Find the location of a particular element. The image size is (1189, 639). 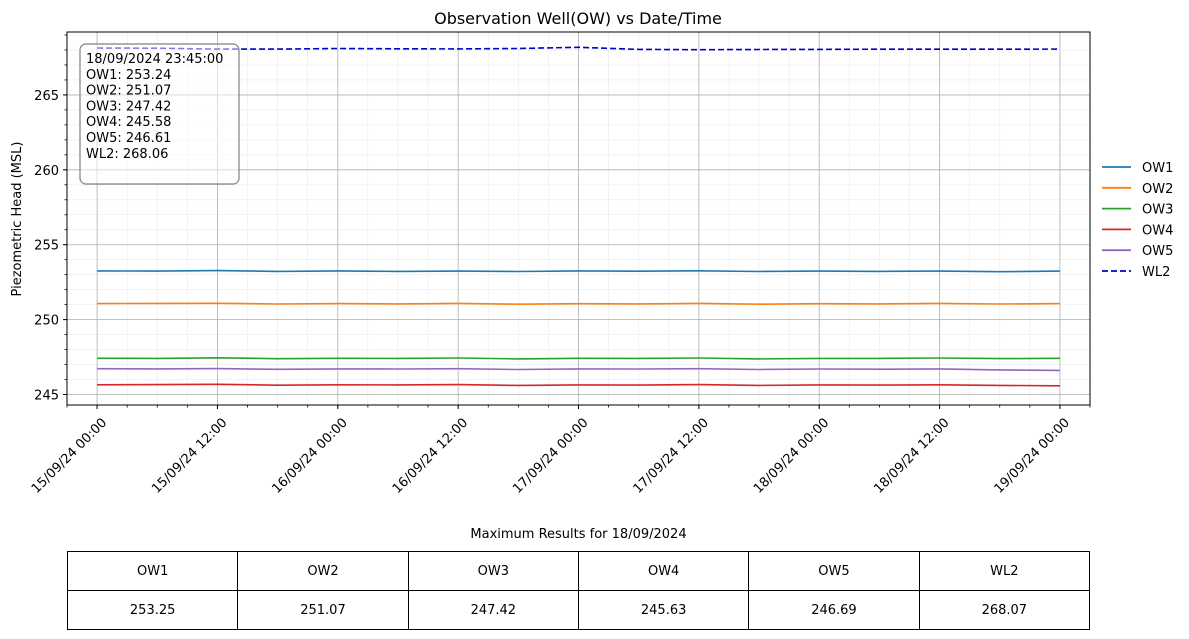

annotation-frame is located at coordinates (159, 114).